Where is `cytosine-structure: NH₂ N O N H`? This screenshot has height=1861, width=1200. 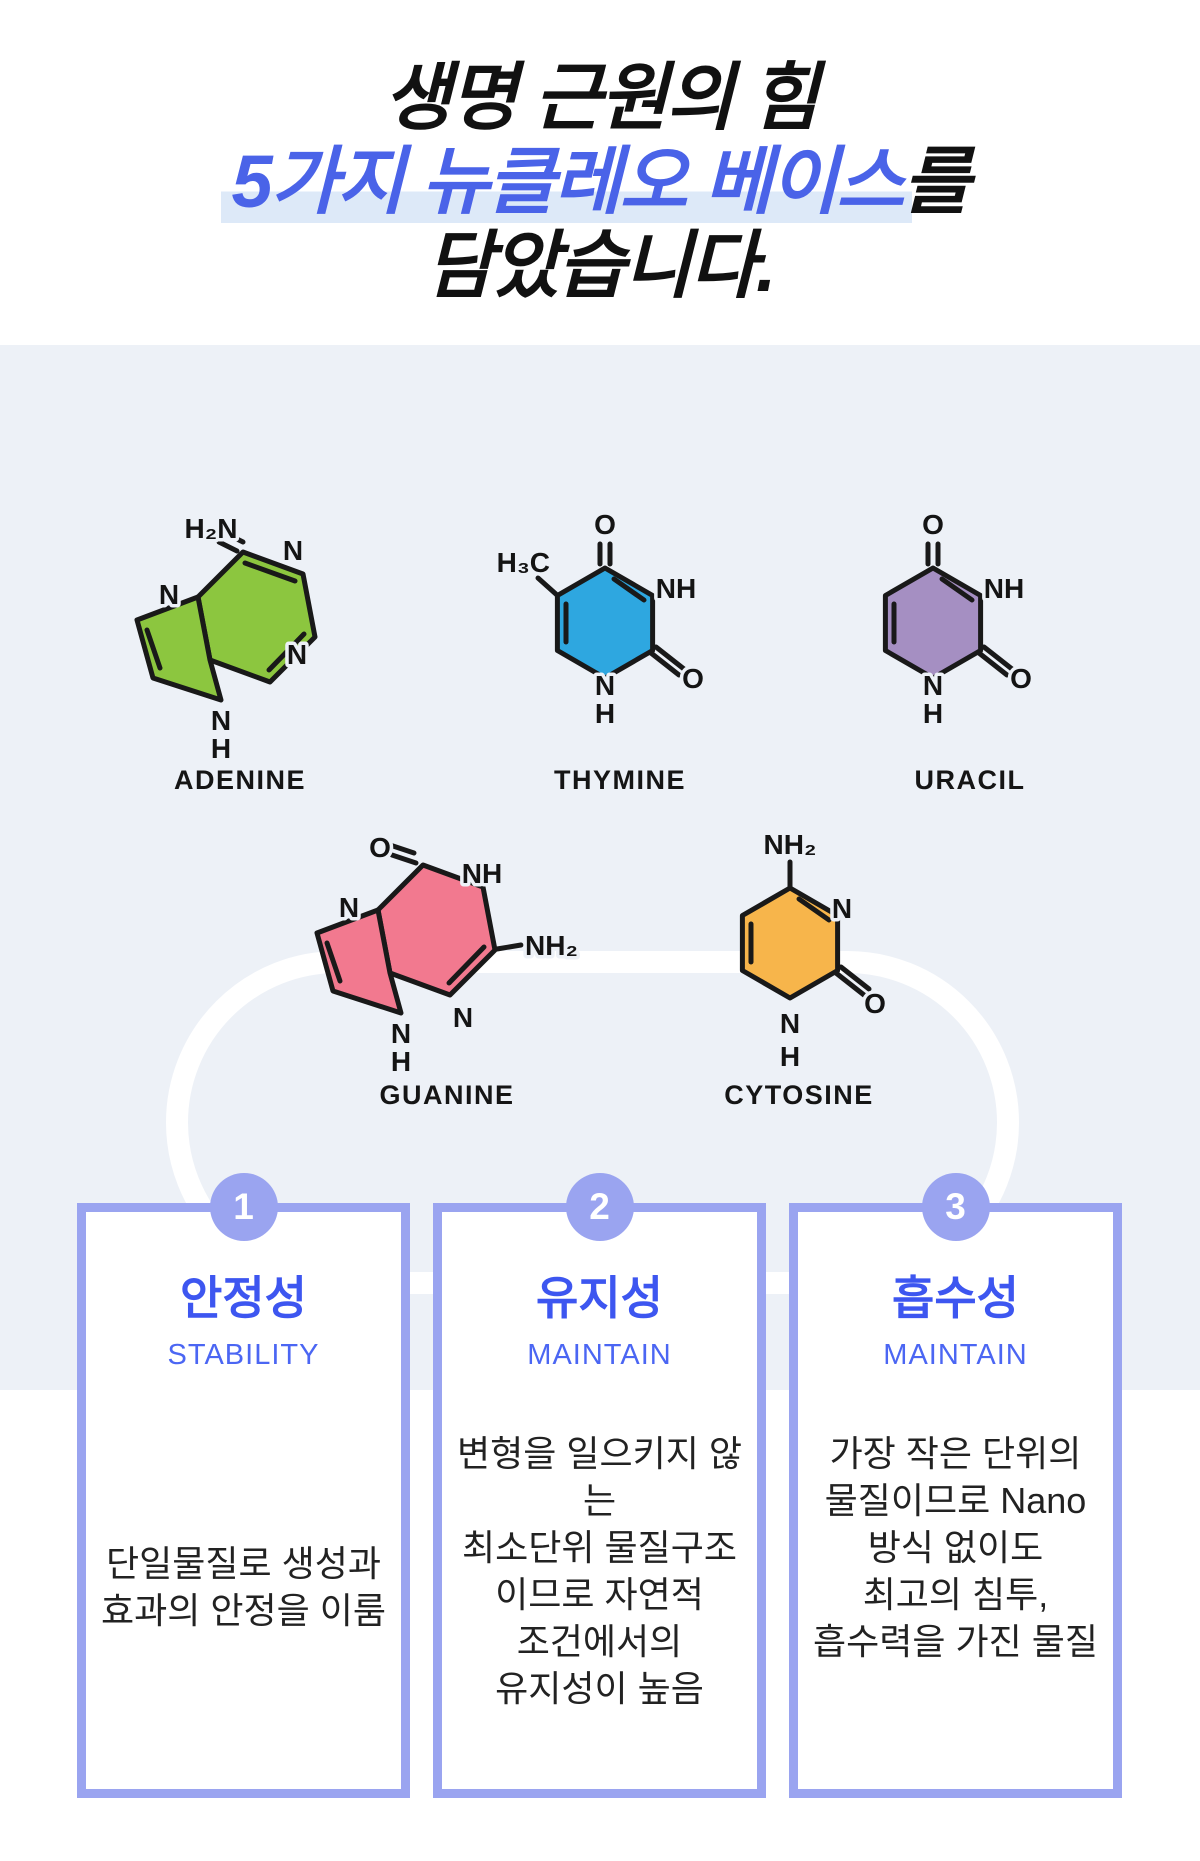 cytosine-structure: NH₂ N O N H is located at coordinates (790, 948).